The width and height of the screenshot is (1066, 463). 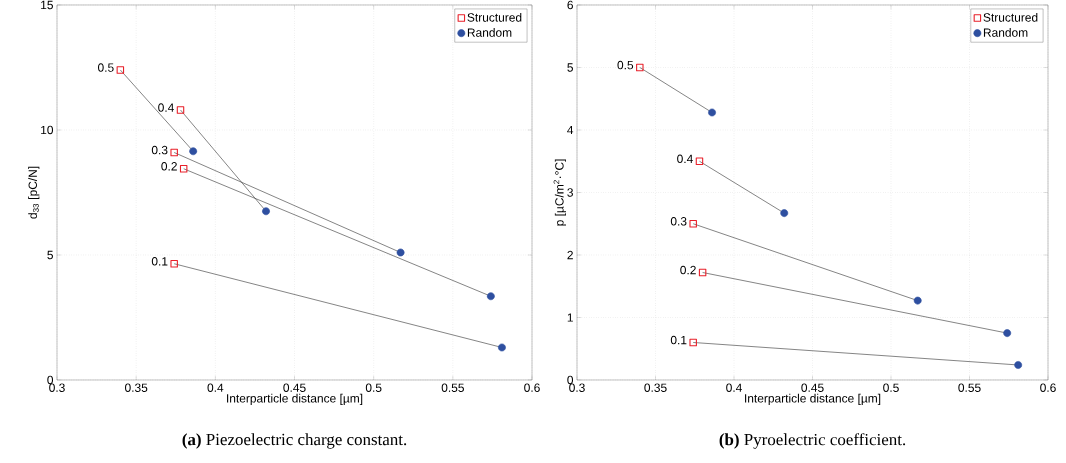 I want to click on y-tick-label: 1, so click(x=570, y=317).